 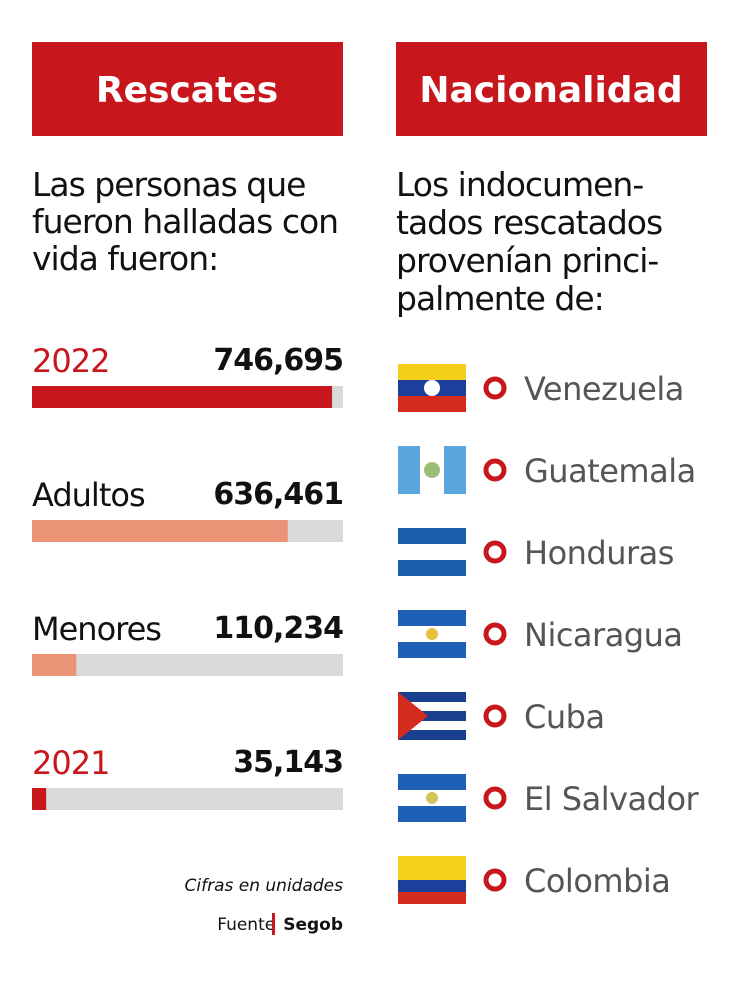 I want to click on intro-line: tados rescatados, so click(x=529, y=222).